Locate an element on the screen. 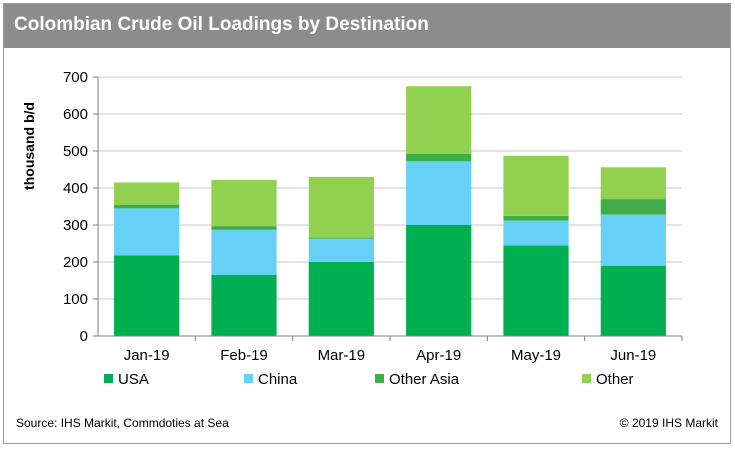 The height and width of the screenshot is (449, 735). legend-label: Other Asia is located at coordinates (424, 379).